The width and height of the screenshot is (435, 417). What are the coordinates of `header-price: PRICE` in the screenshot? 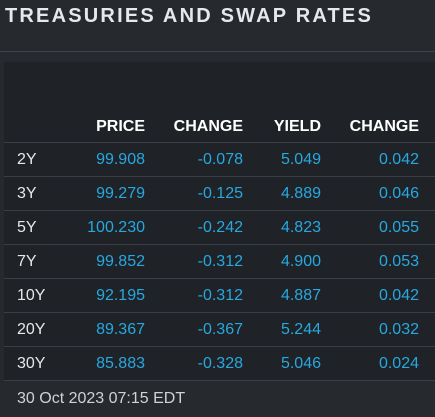 It's located at (120, 126).